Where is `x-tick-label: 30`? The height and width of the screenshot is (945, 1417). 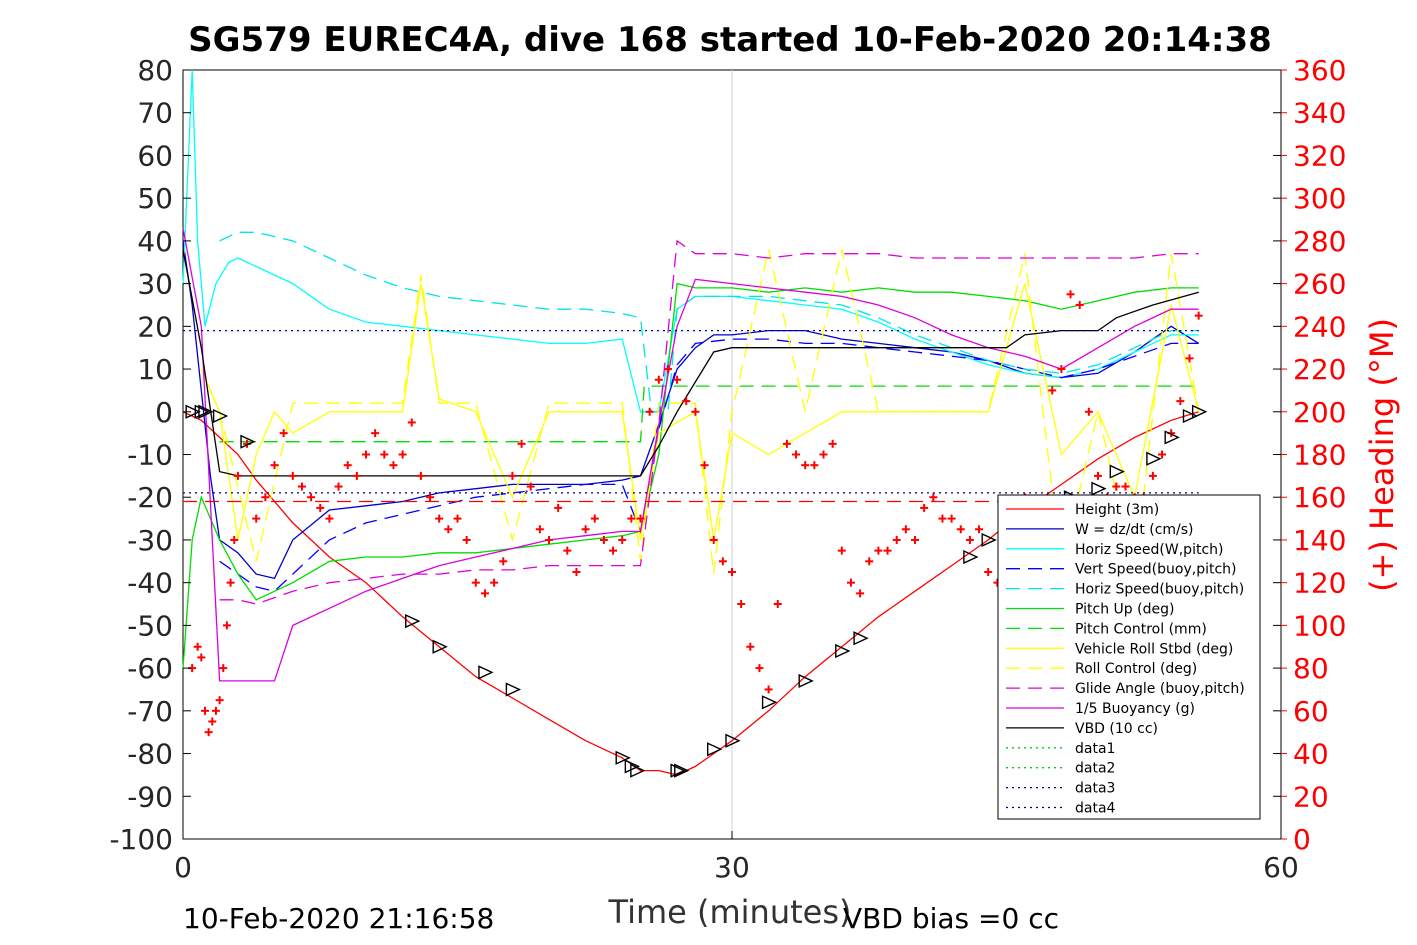 x-tick-label: 30 is located at coordinates (732, 867).